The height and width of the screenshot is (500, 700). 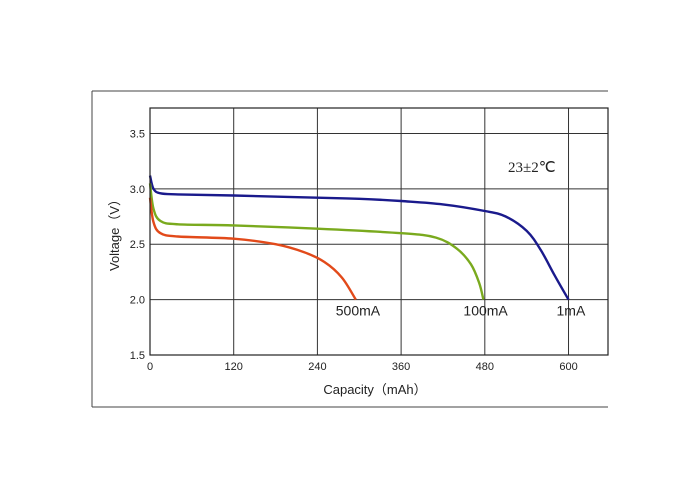 I want to click on x-axis-label: Capacity（mAh）, so click(x=374, y=389).